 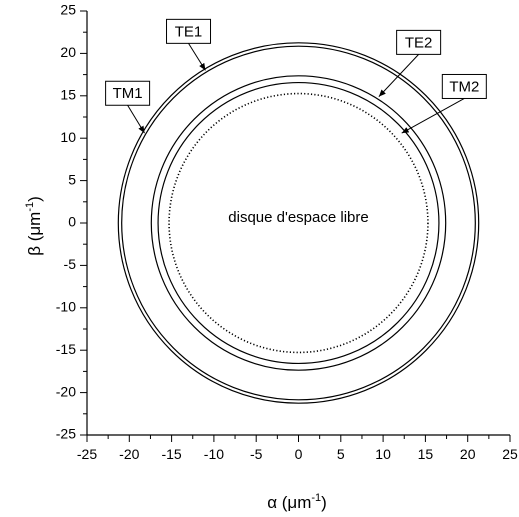 What do you see at coordinates (129, 454) in the screenshot?
I see `x-tick-label: -20` at bounding box center [129, 454].